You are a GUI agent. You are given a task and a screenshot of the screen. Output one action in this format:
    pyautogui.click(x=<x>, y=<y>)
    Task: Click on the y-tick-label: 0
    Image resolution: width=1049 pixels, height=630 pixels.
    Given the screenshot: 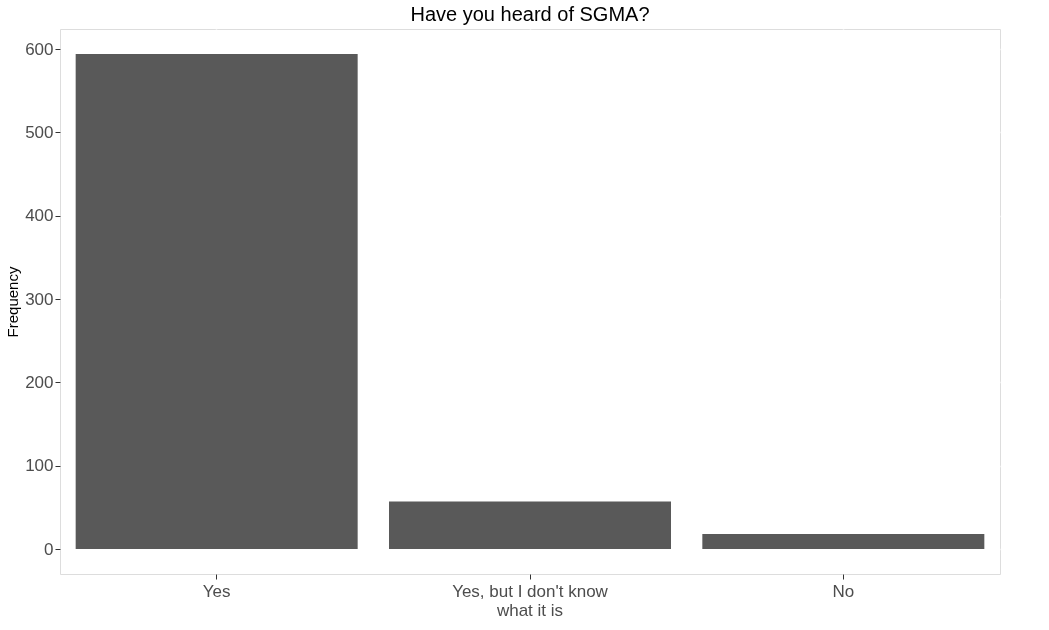 What is the action you would take?
    pyautogui.click(x=49, y=549)
    